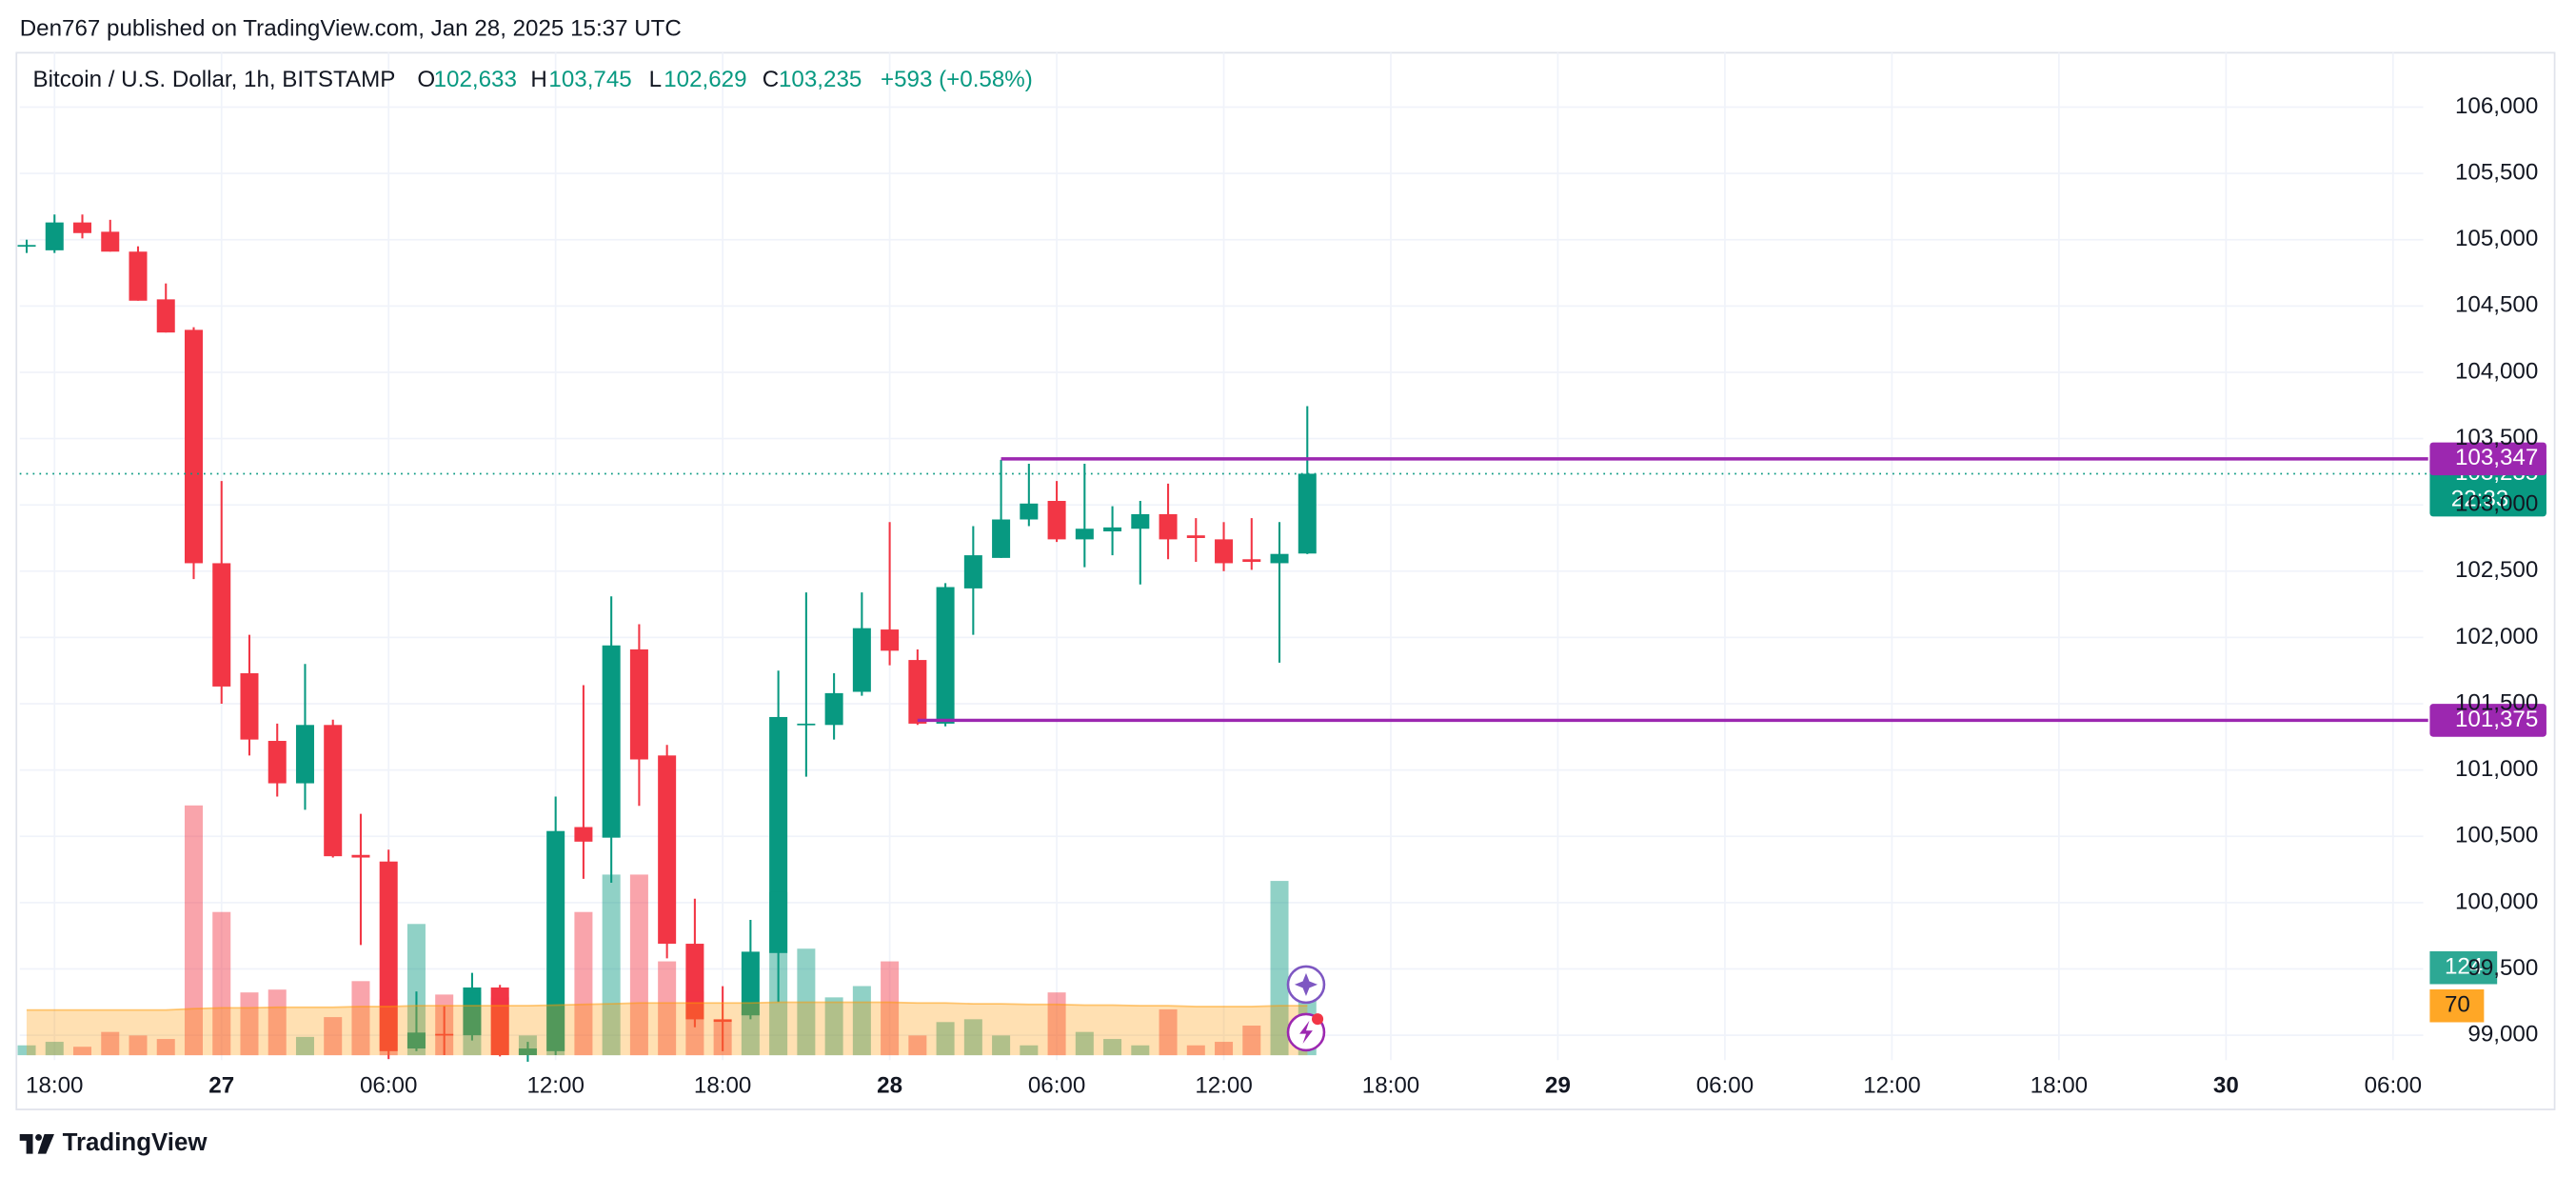  Describe the element at coordinates (2496, 437) in the screenshot. I see `y-tick-label: 103,500` at that location.